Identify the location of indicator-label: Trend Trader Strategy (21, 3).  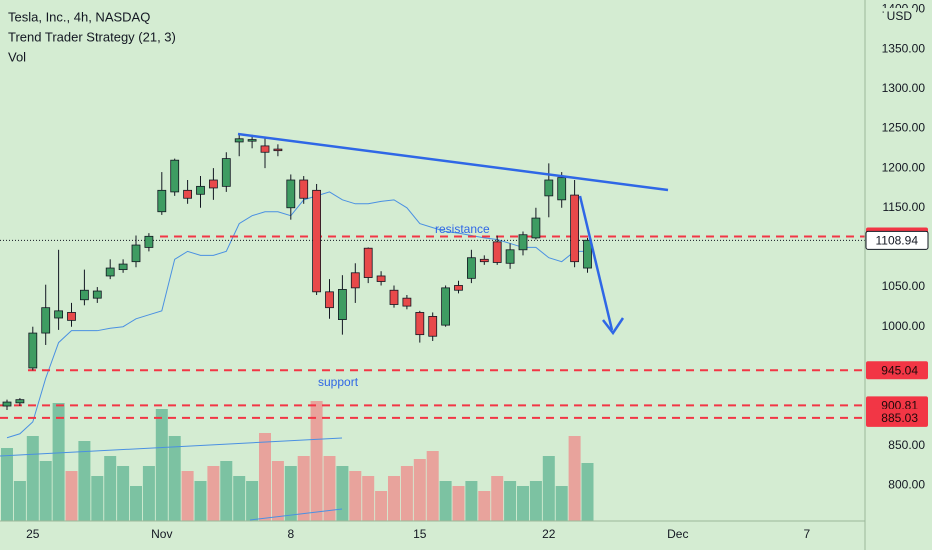
(92, 36).